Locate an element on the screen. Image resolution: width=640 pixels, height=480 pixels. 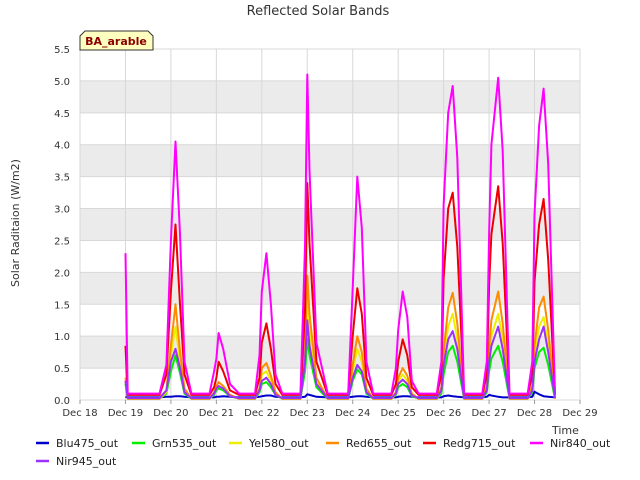
y-tick-label: 1.5 is located at coordinates (62, 305).